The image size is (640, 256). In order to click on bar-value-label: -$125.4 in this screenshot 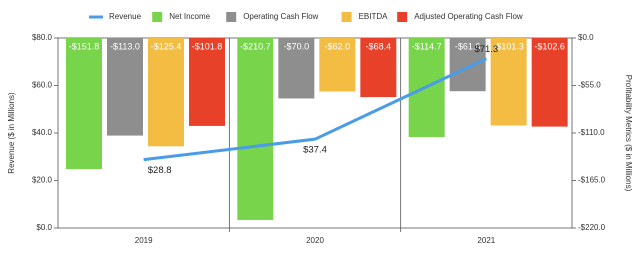, I will do `click(166, 46)`.